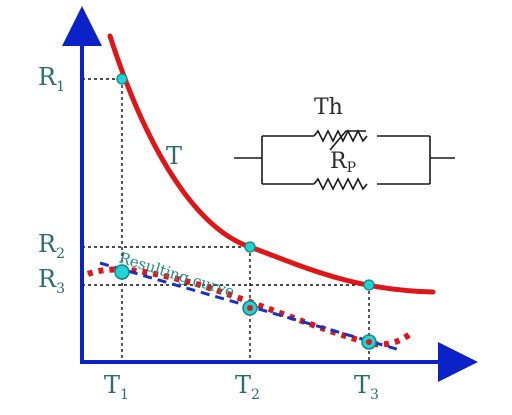  I want to click on label-t2: T2, so click(247, 387).